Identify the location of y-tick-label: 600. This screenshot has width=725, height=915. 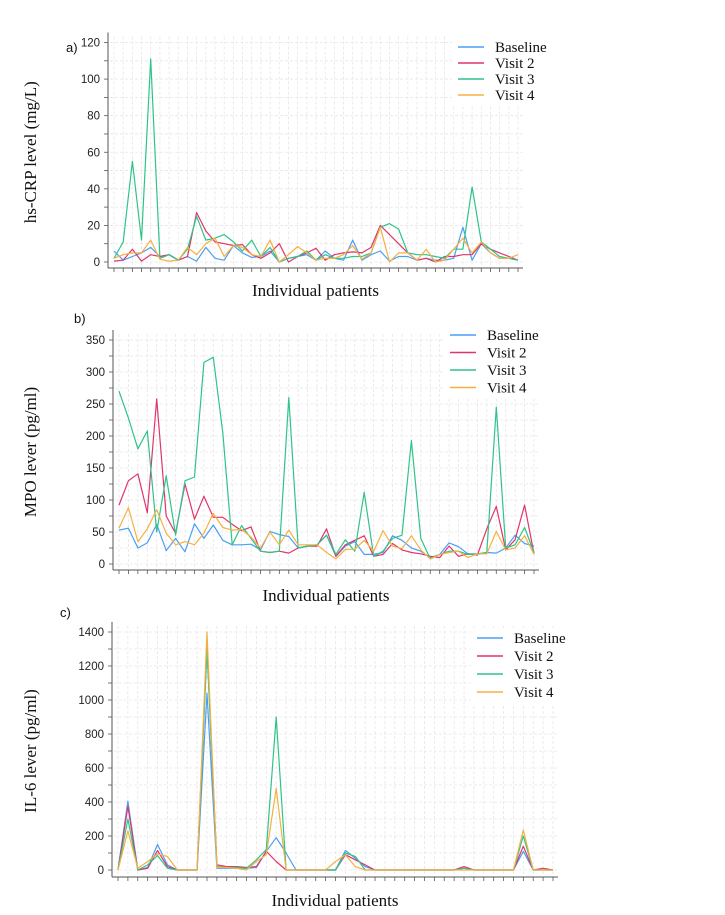
(94, 769).